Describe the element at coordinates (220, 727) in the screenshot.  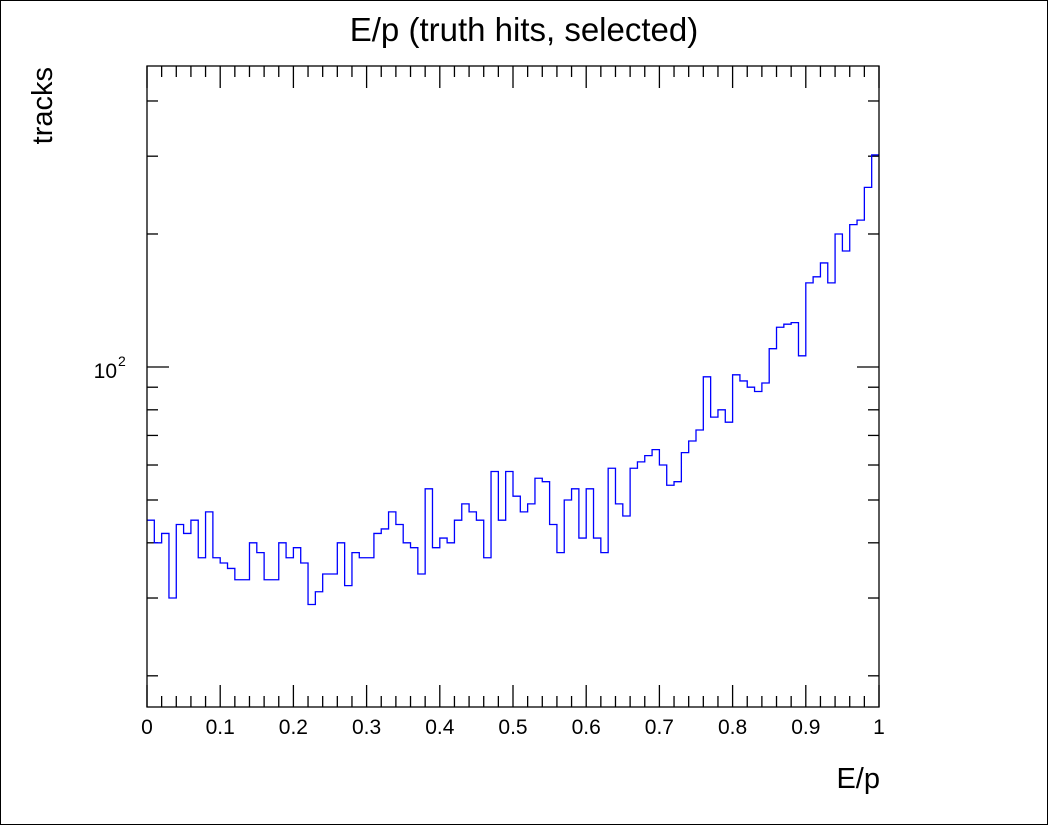
I see `x-tick-label: 0.1` at that location.